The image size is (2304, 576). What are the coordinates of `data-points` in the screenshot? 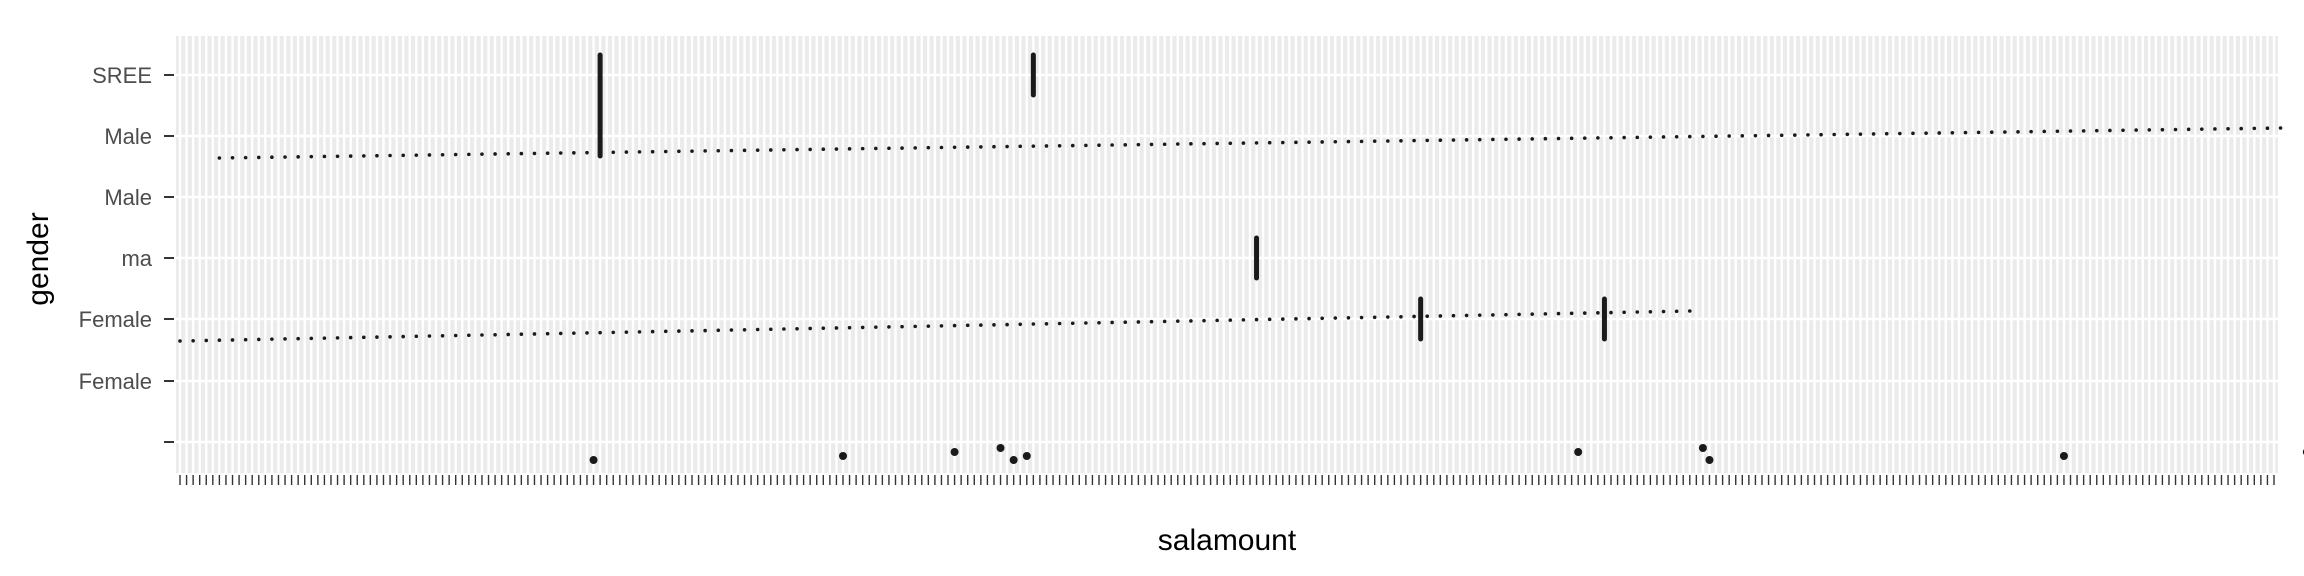 It's located at (1446, 454).